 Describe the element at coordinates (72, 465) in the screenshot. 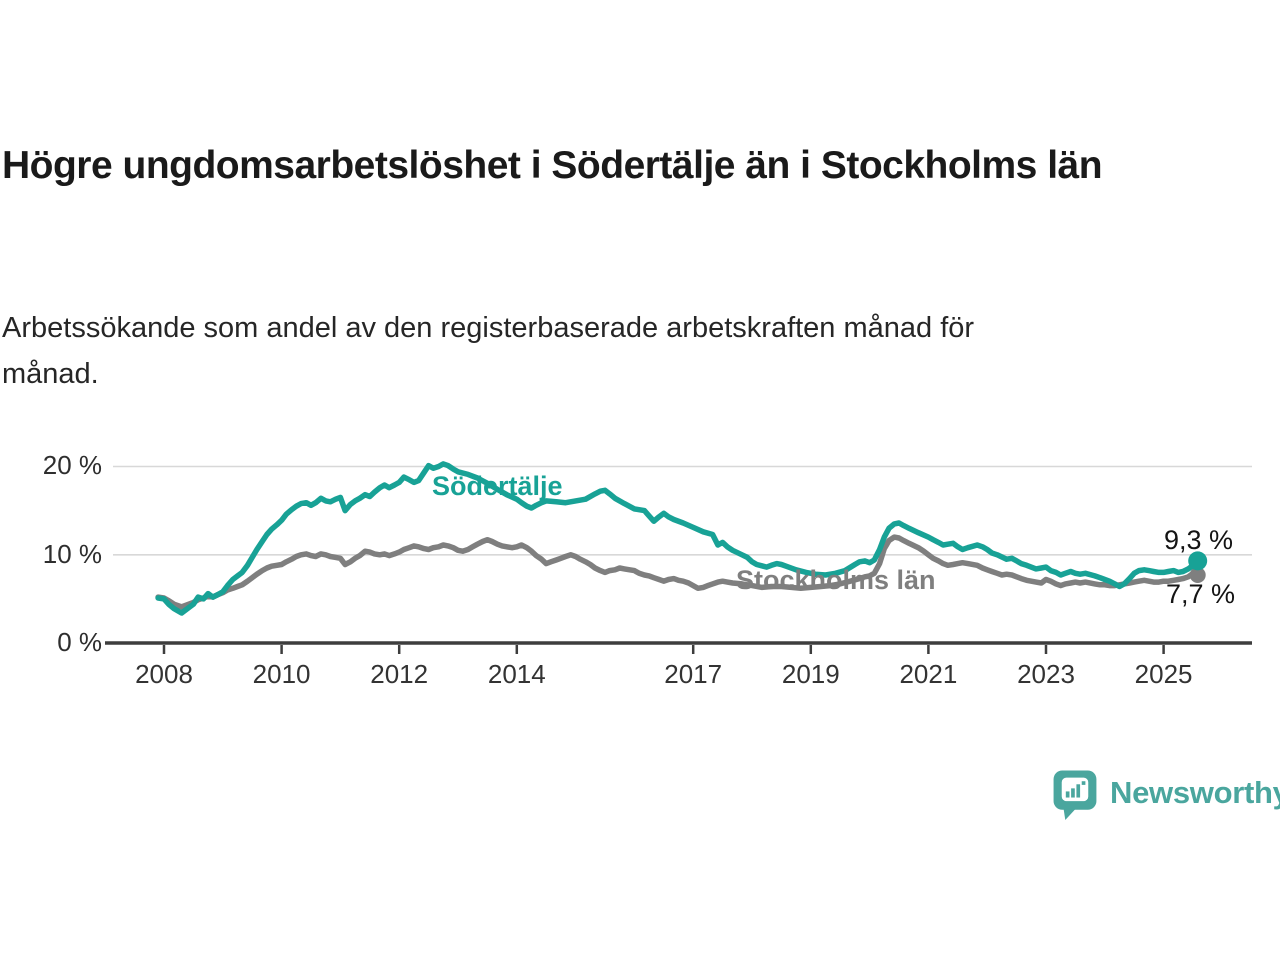

I see `y-axis-tick-label: 20 %` at that location.